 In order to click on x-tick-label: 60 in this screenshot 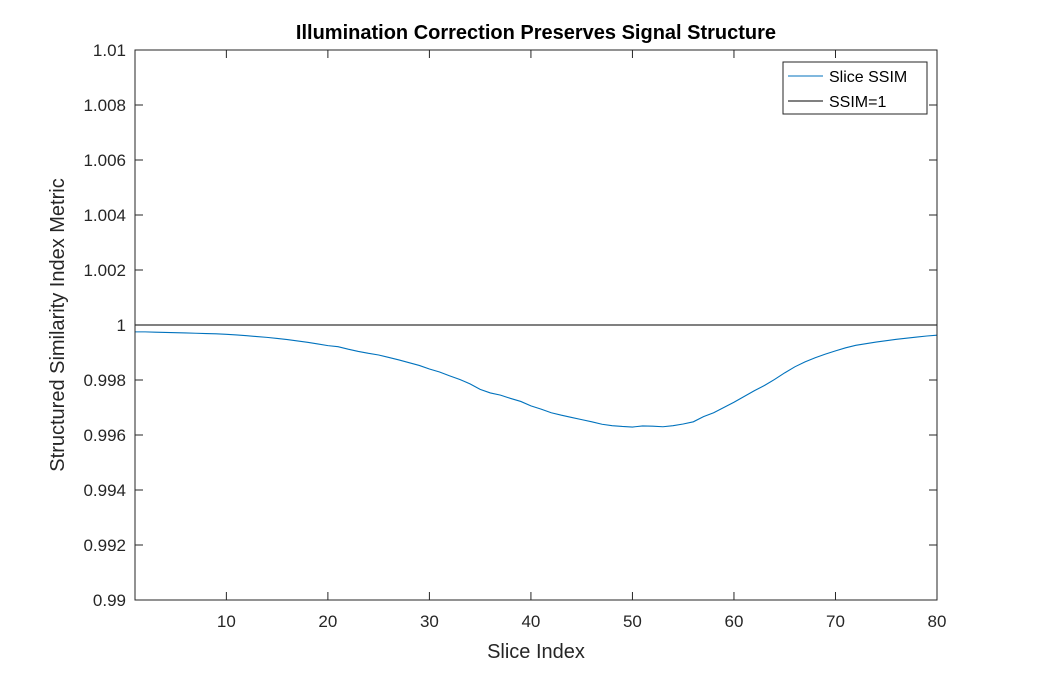, I will do `click(734, 621)`.